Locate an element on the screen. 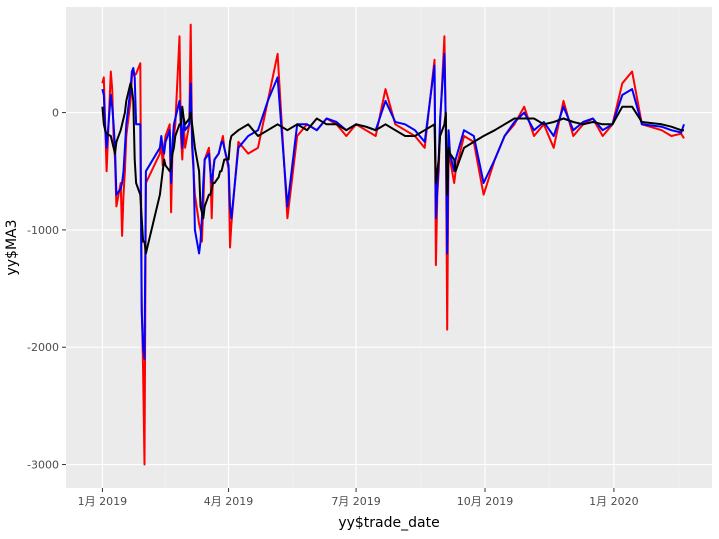 This screenshot has height=539, width=719. x-tick-label: 1月 2019 is located at coordinates (103, 501).